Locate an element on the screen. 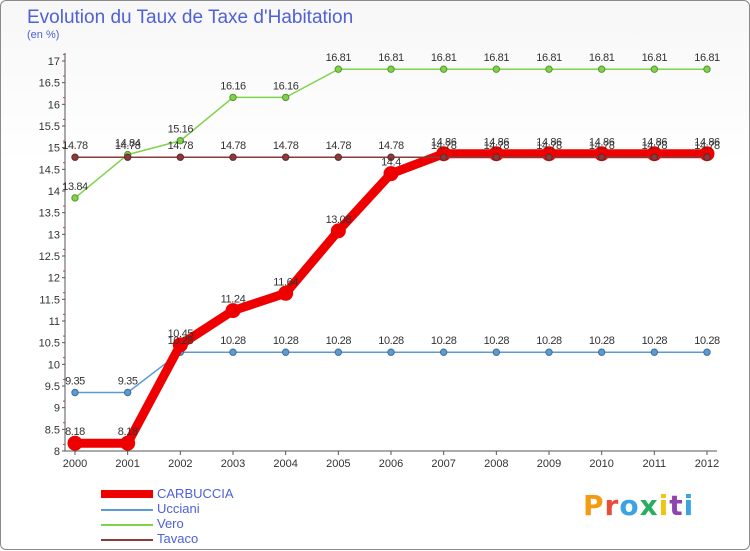  x-tick-label: 2004 is located at coordinates (285, 464).